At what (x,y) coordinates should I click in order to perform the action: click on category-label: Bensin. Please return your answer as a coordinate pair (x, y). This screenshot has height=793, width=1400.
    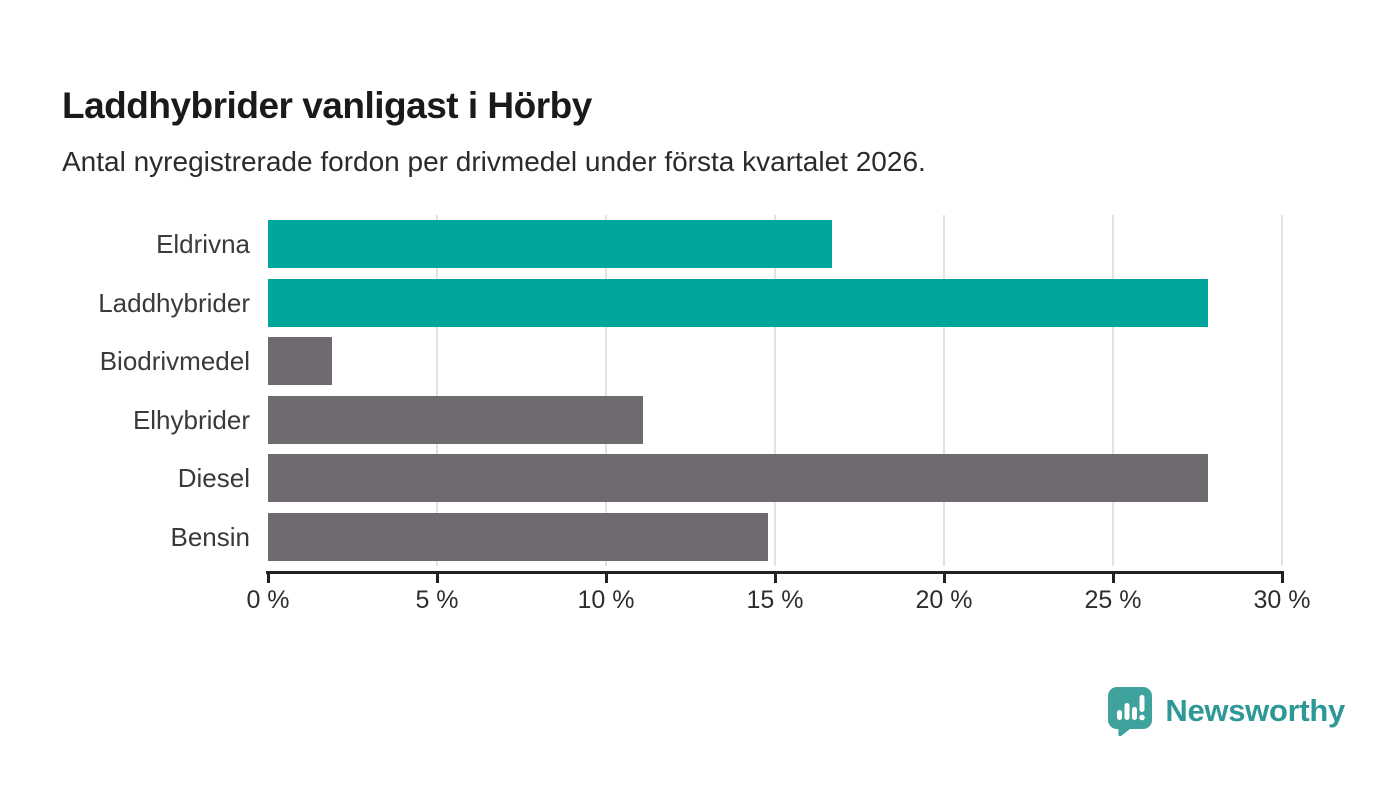
    Looking at the image, I should click on (210, 536).